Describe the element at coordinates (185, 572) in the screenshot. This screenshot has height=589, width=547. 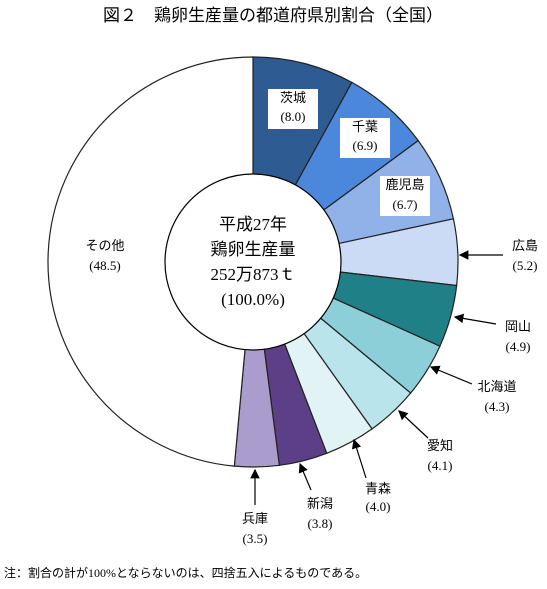
I see `note: 注：割合の計が100%とならないのは、四捨五入によるものである。` at that location.